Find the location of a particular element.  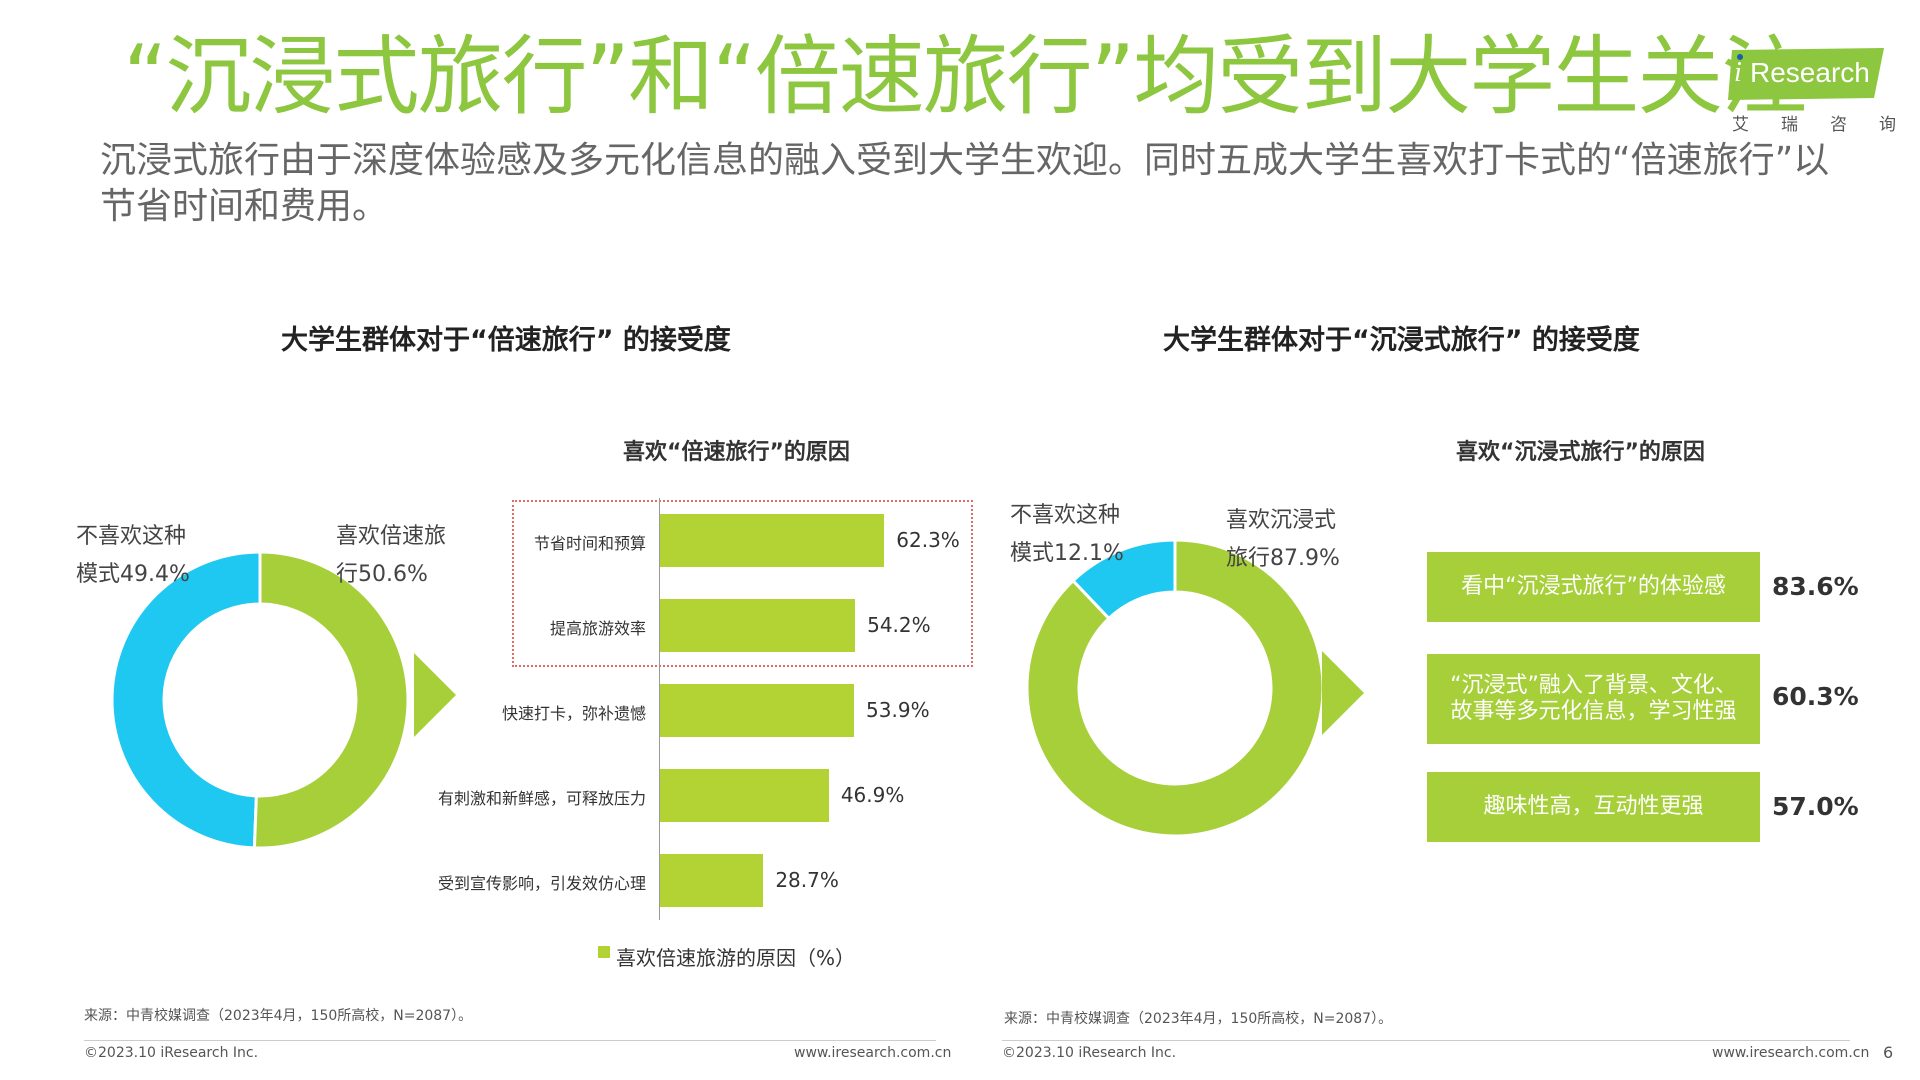

reason-box-1: 看中“沉浸式旅行”的体验感 is located at coordinates (1593, 587).